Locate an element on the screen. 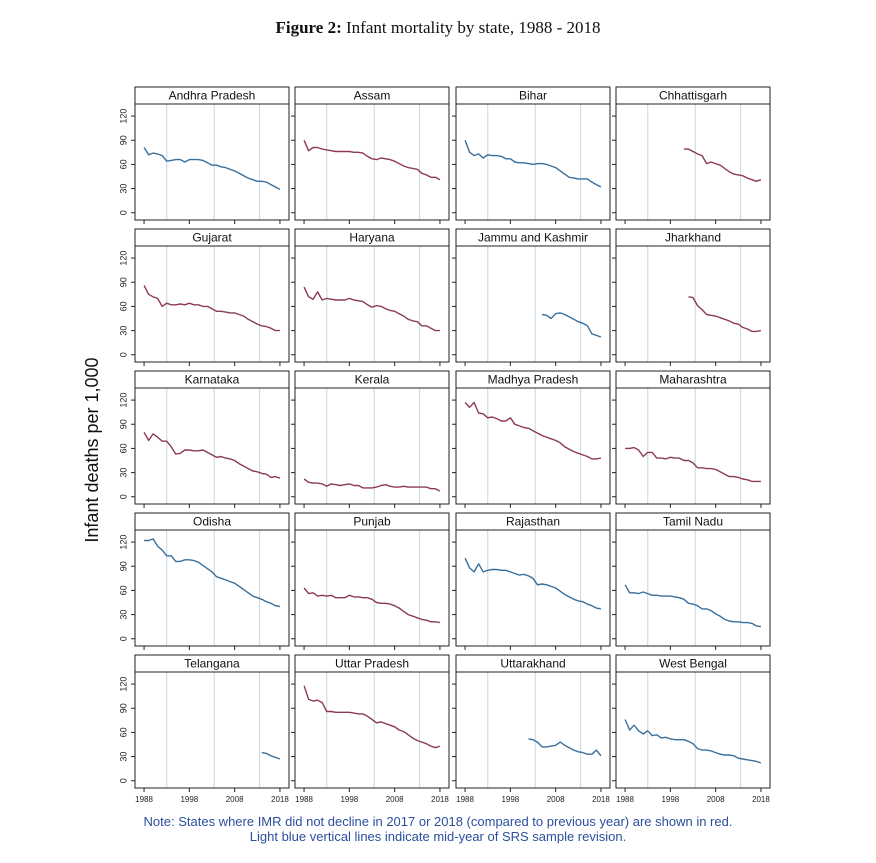  panel-title: Jammu and Kashmir is located at coordinates (533, 238).